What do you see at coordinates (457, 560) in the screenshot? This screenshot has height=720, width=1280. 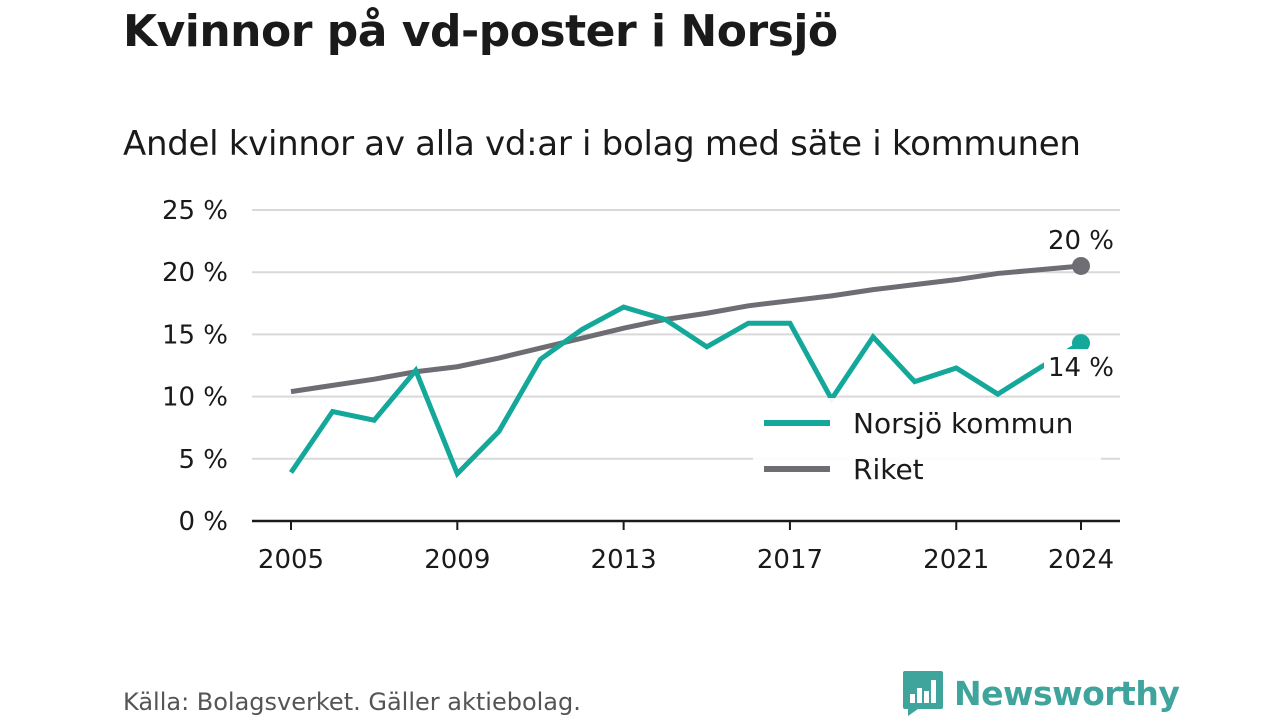 I see `x-tick-label: 2009` at bounding box center [457, 560].